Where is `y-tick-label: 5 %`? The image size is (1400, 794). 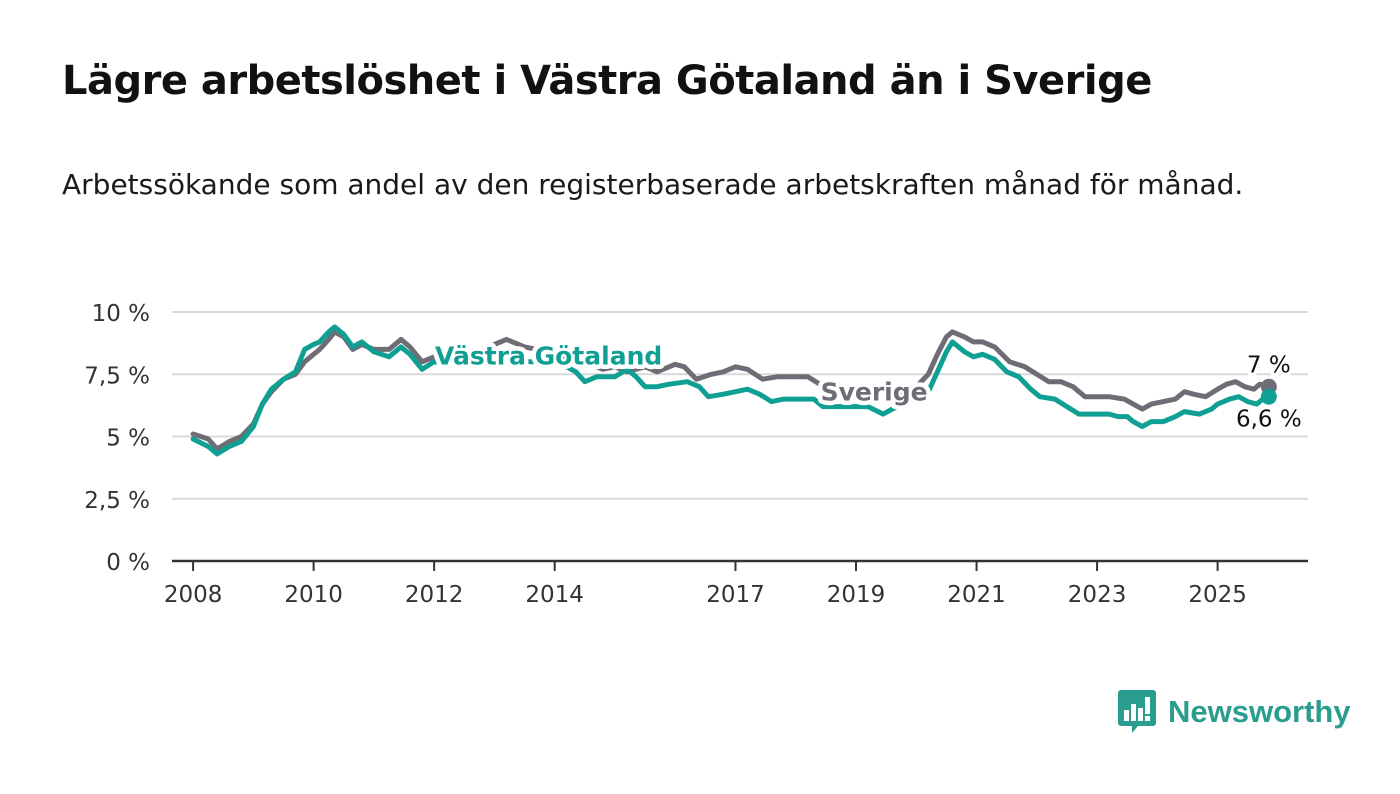
y-tick-label: 5 % is located at coordinates (128, 439).